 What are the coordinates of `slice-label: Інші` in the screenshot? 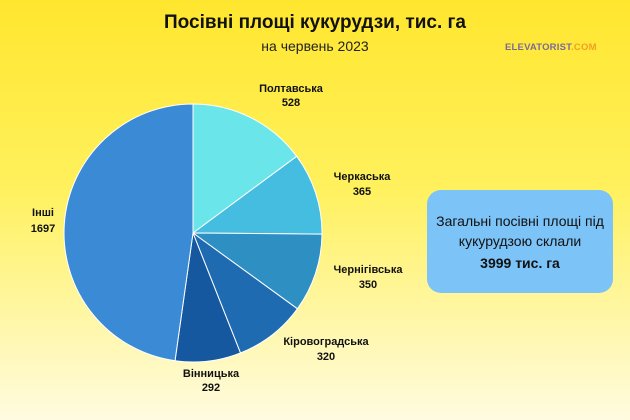 It's located at (43, 213).